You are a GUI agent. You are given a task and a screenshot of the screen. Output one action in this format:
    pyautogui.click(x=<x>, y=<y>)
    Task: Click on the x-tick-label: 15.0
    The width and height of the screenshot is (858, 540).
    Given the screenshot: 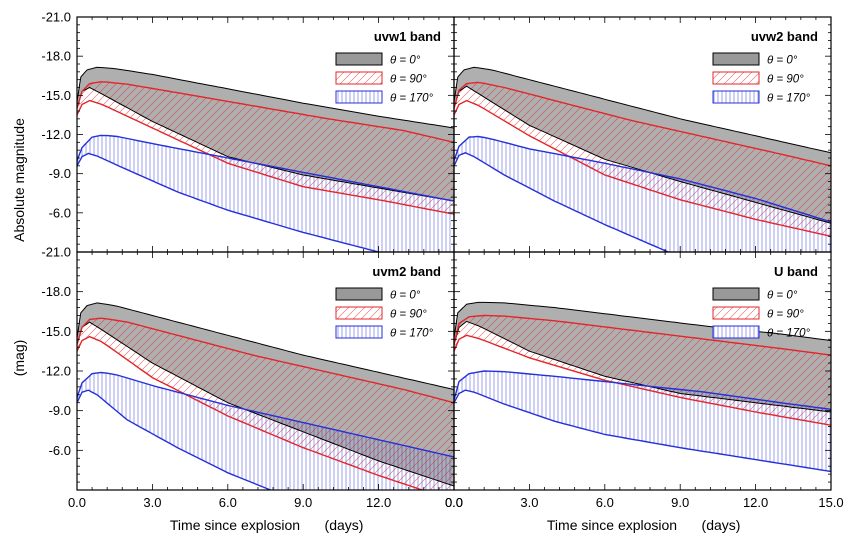 What is the action you would take?
    pyautogui.click(x=830, y=502)
    